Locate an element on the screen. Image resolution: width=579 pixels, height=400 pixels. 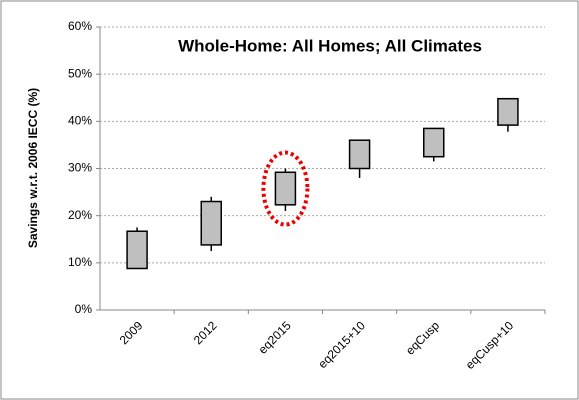
y-axis-label: Savings w.r.t. 2006 IECC (%) is located at coordinates (33, 168).